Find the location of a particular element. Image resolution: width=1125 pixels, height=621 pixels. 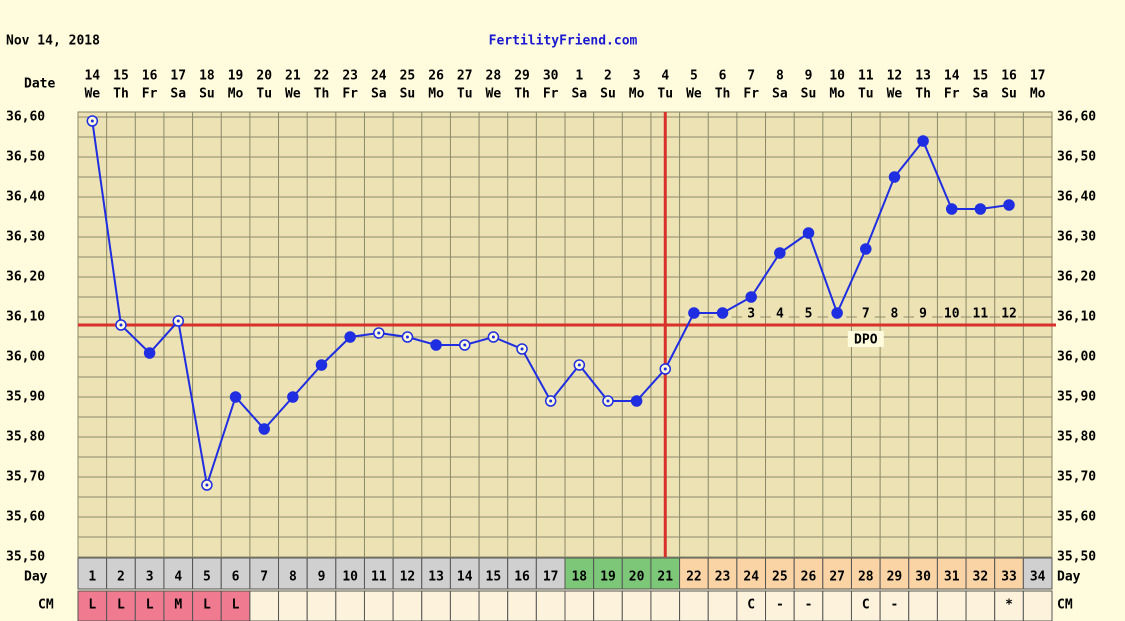

date-label: 10 is located at coordinates (837, 76).